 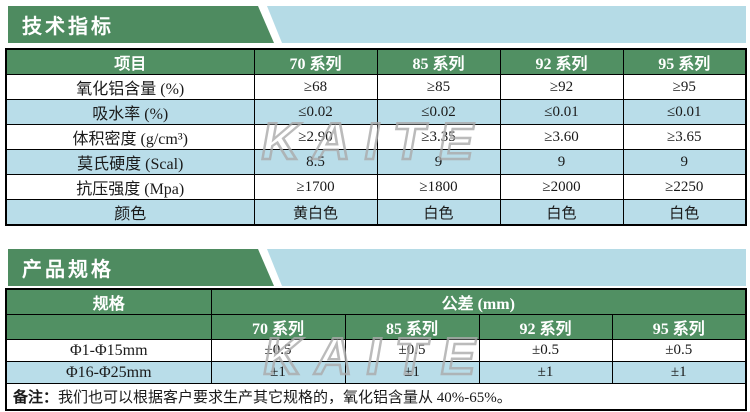 I want to click on row-label: 体积密度 (g/cm³), so click(x=130, y=137).